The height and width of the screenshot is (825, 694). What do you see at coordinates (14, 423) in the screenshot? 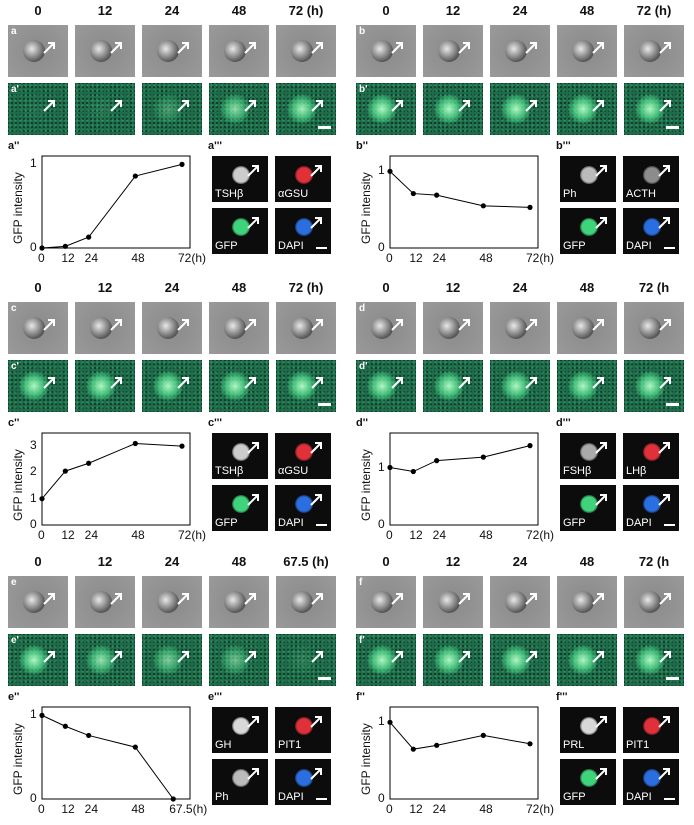
I see `plot-label: c''` at bounding box center [14, 423].